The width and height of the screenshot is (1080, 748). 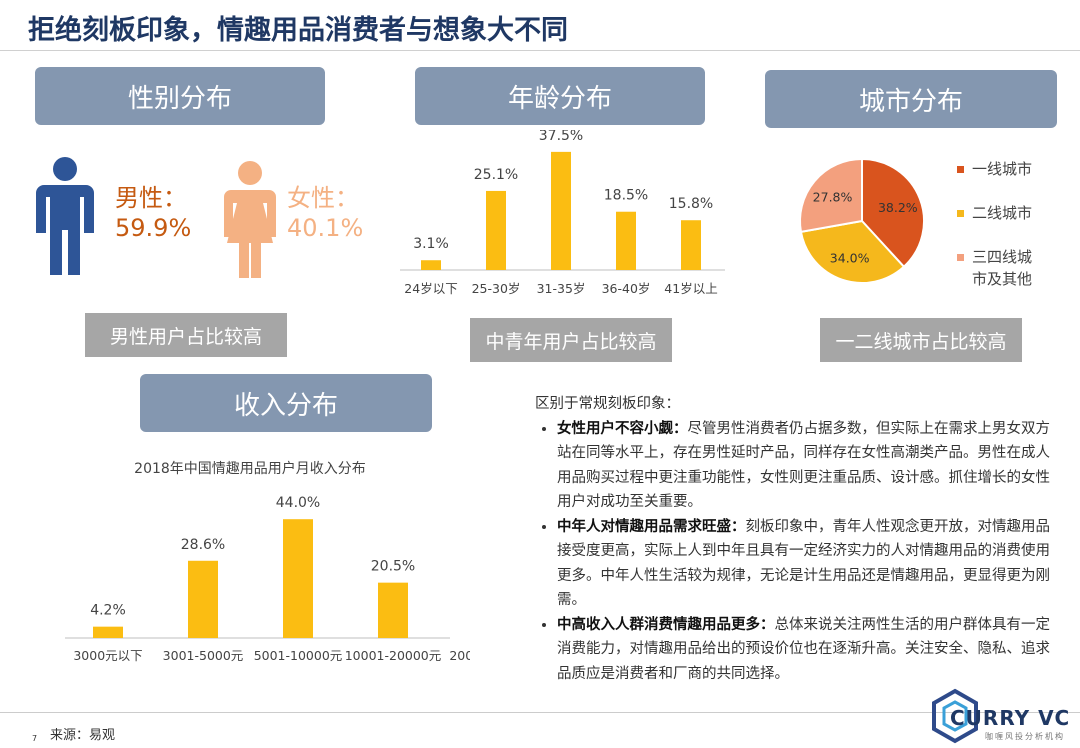 What do you see at coordinates (65, 216) in the screenshot?
I see `male-icon` at bounding box center [65, 216].